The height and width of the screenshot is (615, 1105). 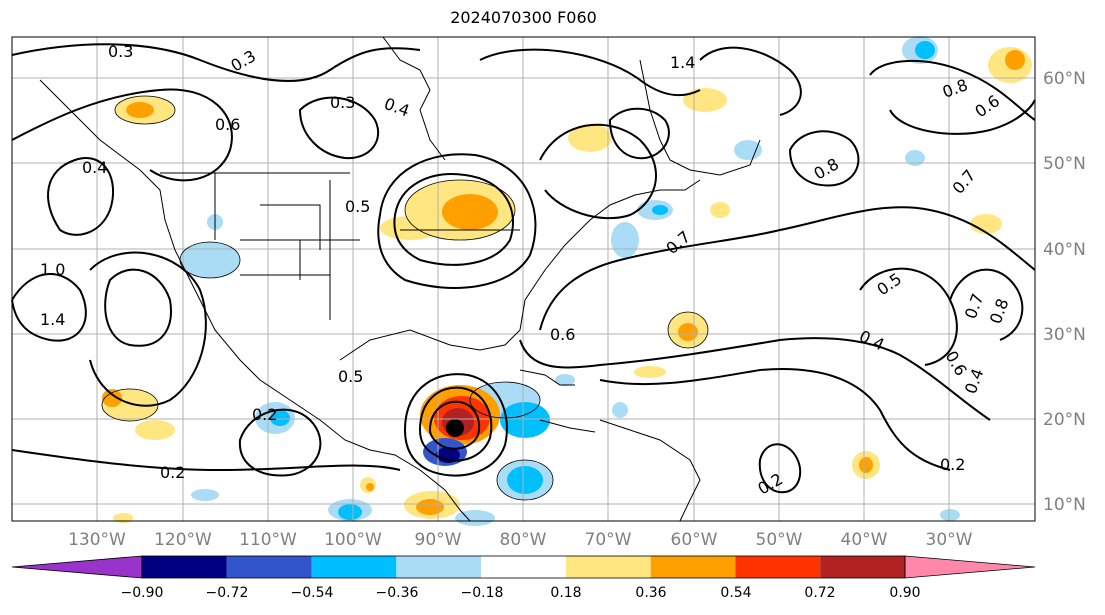 What do you see at coordinates (1064, 335) in the screenshot?
I see `lat-label: 30°N` at bounding box center [1064, 335].